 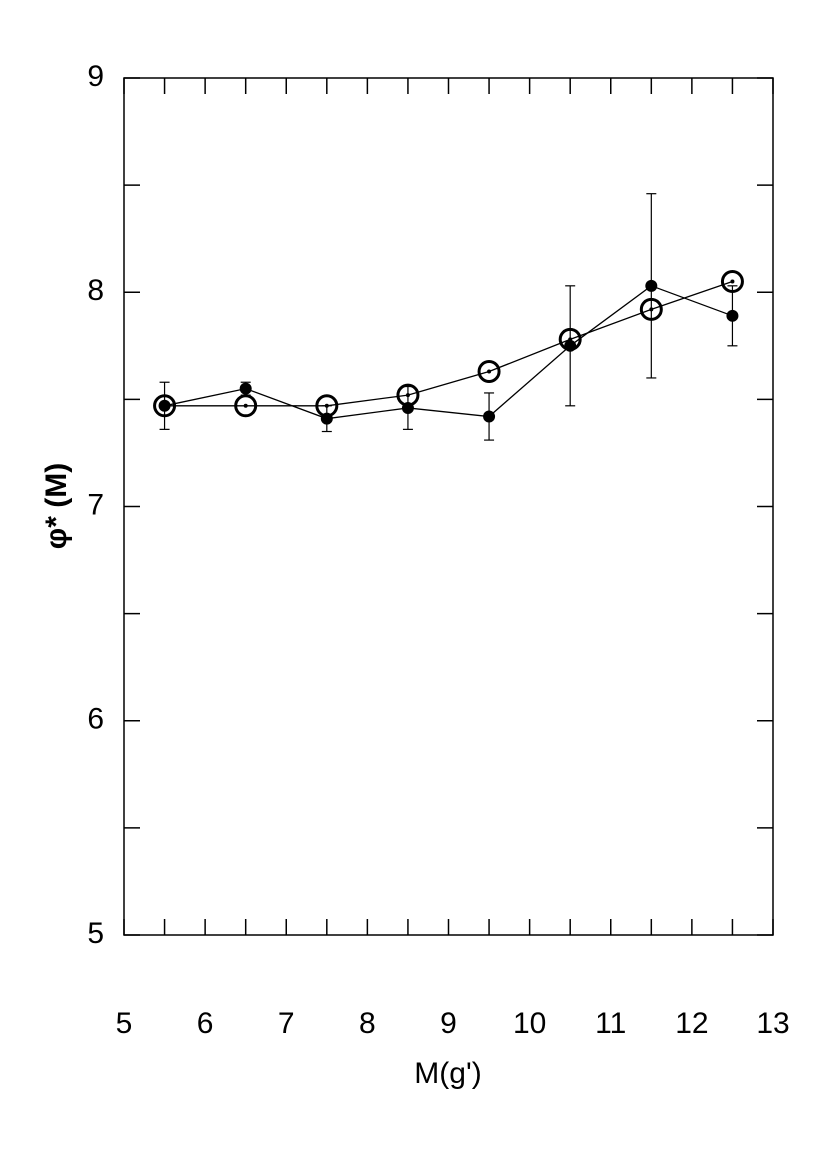 I want to click on x-tick-label: 5, so click(x=124, y=1023).